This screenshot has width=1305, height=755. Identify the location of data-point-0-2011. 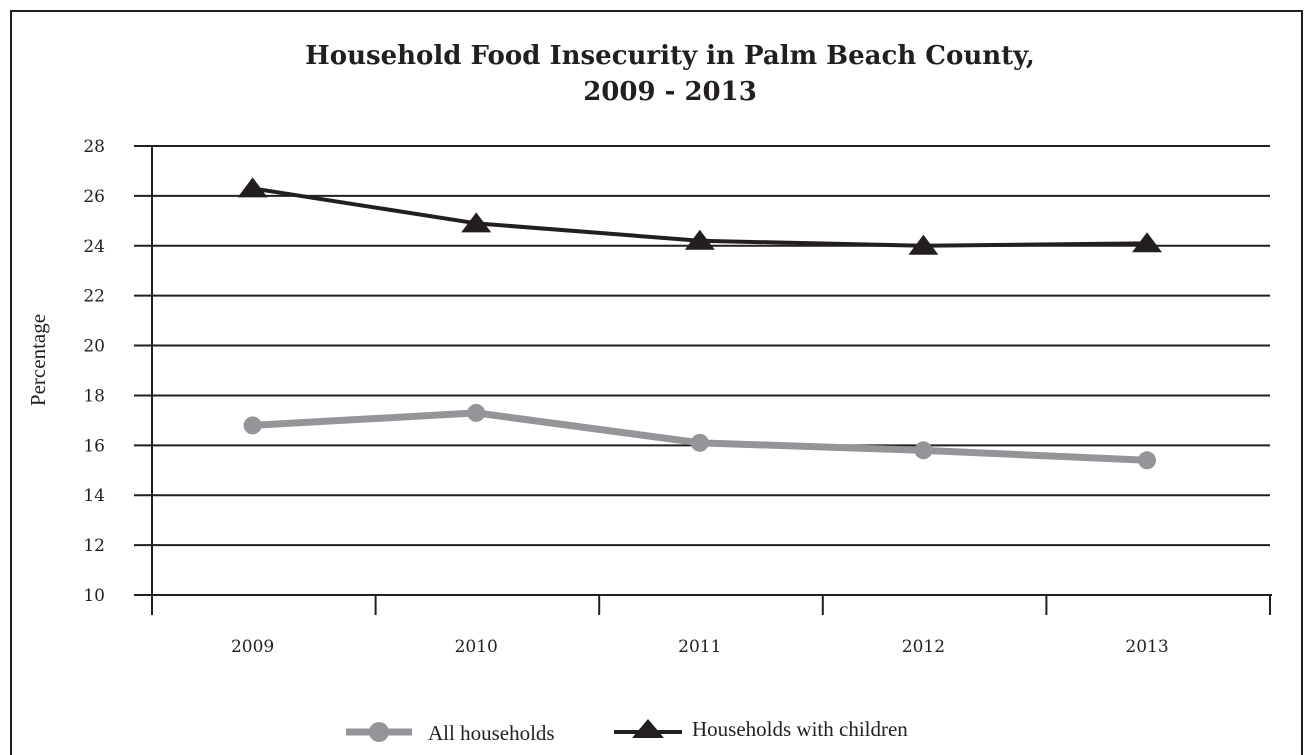
(699, 442).